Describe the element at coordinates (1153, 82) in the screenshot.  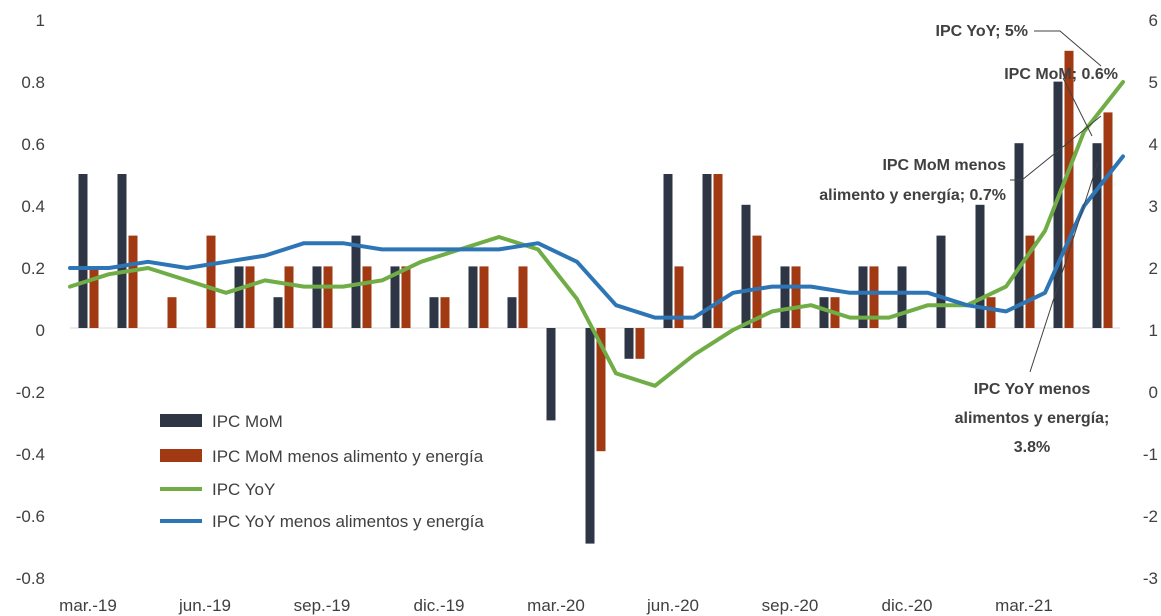
I see `y-right-tick-label: 5` at that location.